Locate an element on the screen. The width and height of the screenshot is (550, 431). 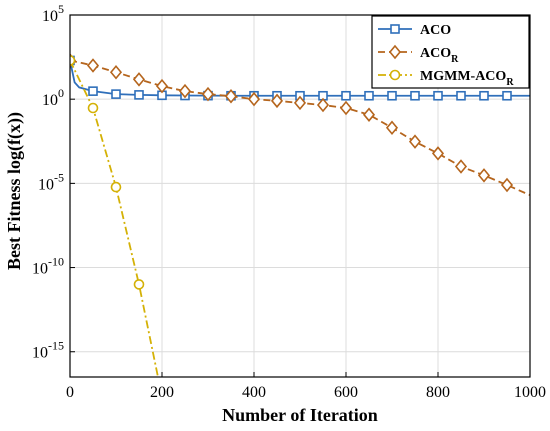
series is located at coordinates (114, 216).